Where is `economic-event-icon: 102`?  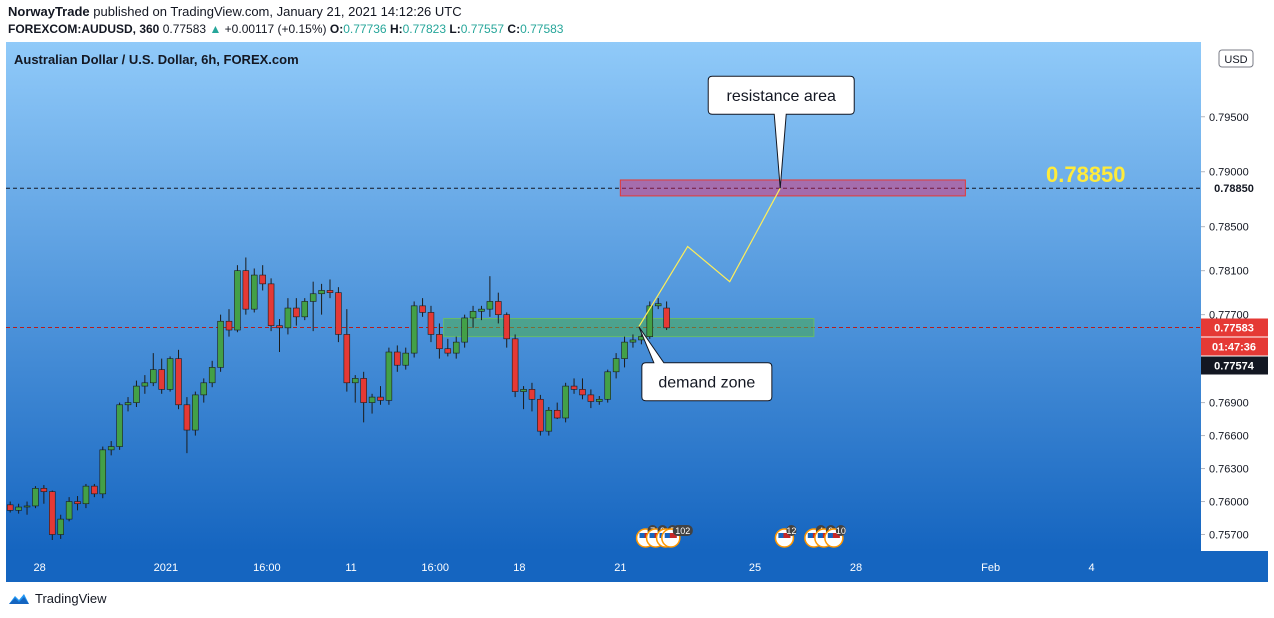 economic-event-icon: 102 is located at coordinates (677, 536).